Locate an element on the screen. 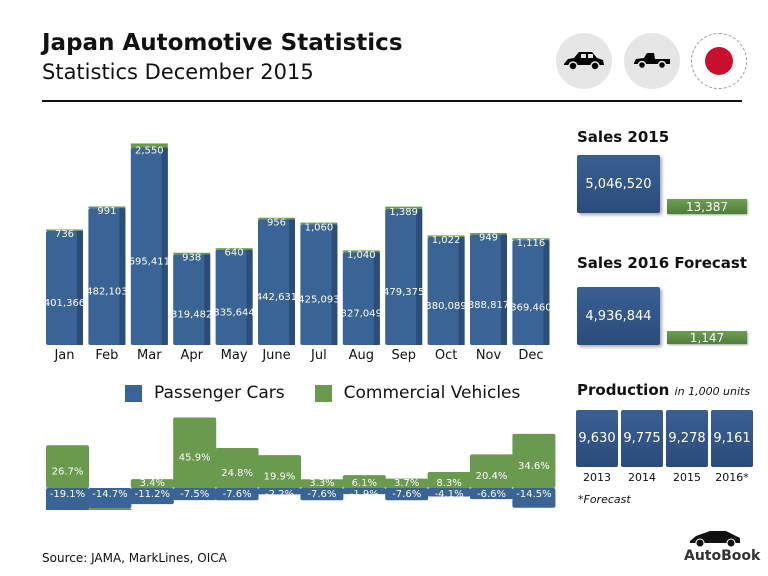 The width and height of the screenshot is (768, 576). month-label: May is located at coordinates (234, 355).